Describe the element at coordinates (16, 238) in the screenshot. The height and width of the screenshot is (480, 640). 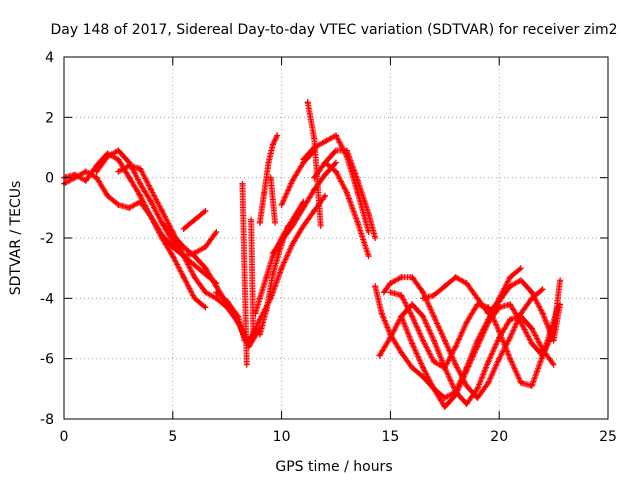
I see `y-axis-title: SDTVAR / TECUs` at that location.